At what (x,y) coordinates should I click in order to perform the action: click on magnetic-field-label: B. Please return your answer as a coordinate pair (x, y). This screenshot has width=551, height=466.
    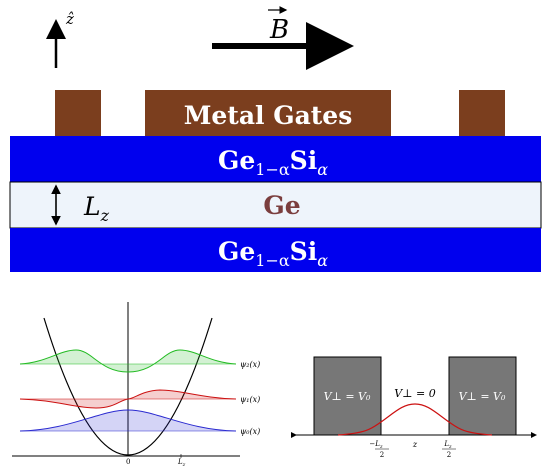
    Looking at the image, I should click on (279, 30).